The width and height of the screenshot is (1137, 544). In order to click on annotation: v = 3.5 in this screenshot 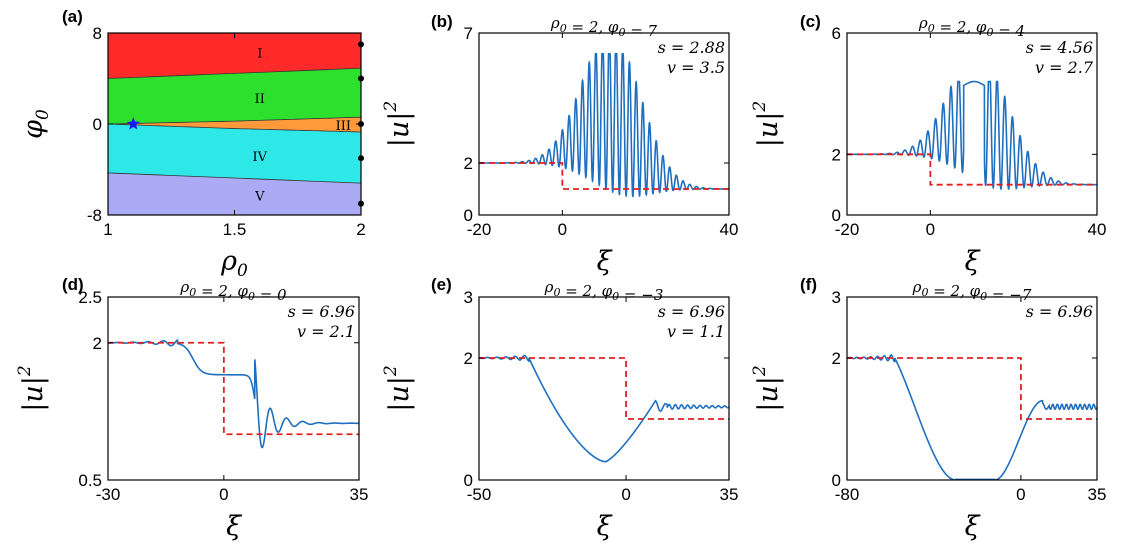, I will do `click(696, 67)`.